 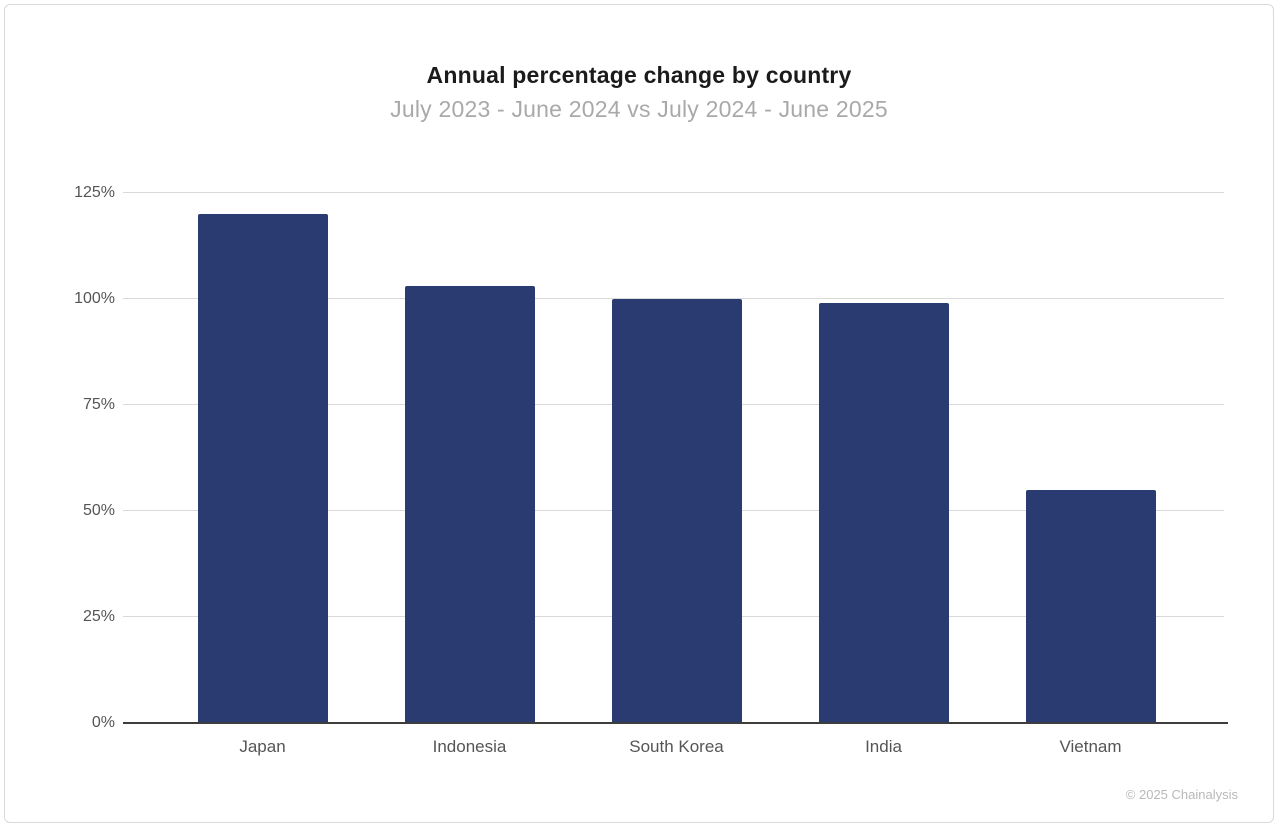 What do you see at coordinates (98, 404) in the screenshot?
I see `y-tick-label-75: 75%` at bounding box center [98, 404].